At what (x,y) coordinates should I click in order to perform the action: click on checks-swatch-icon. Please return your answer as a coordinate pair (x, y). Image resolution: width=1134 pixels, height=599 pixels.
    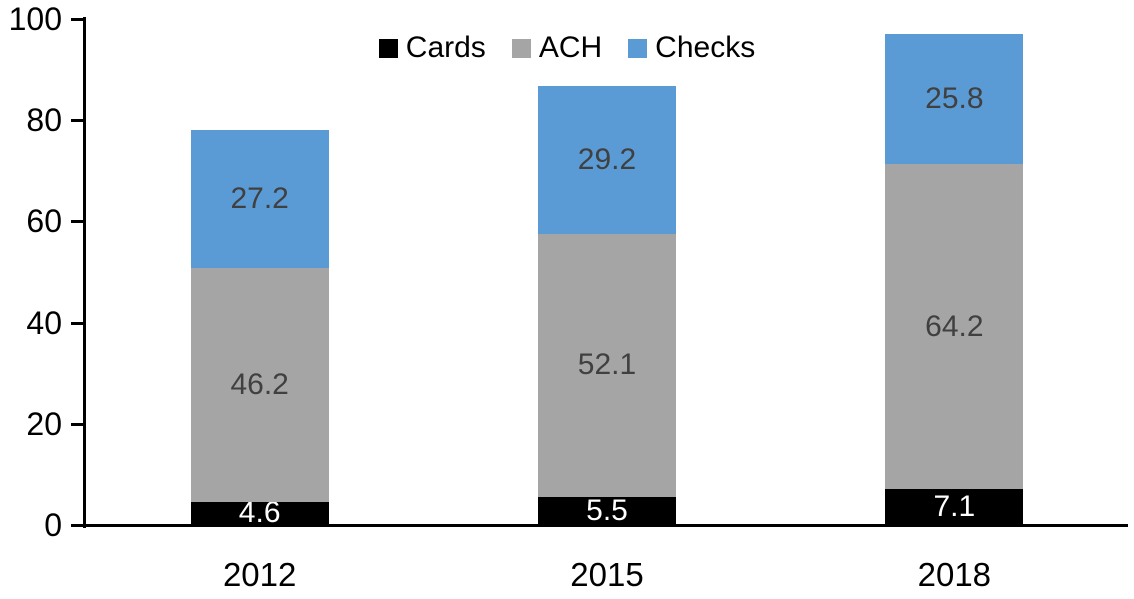
    Looking at the image, I should click on (638, 48).